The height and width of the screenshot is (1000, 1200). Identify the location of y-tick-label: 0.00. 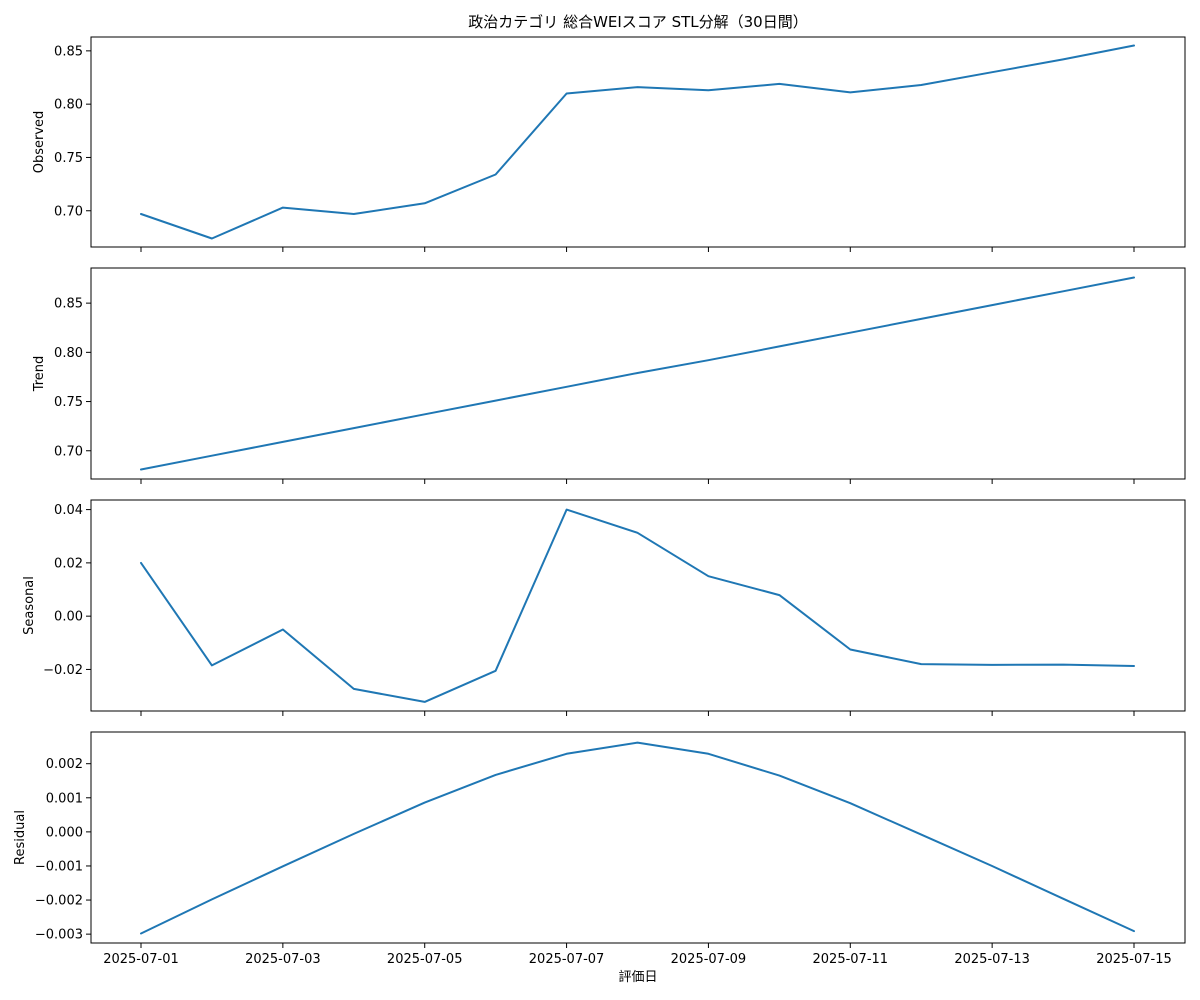
(68, 617).